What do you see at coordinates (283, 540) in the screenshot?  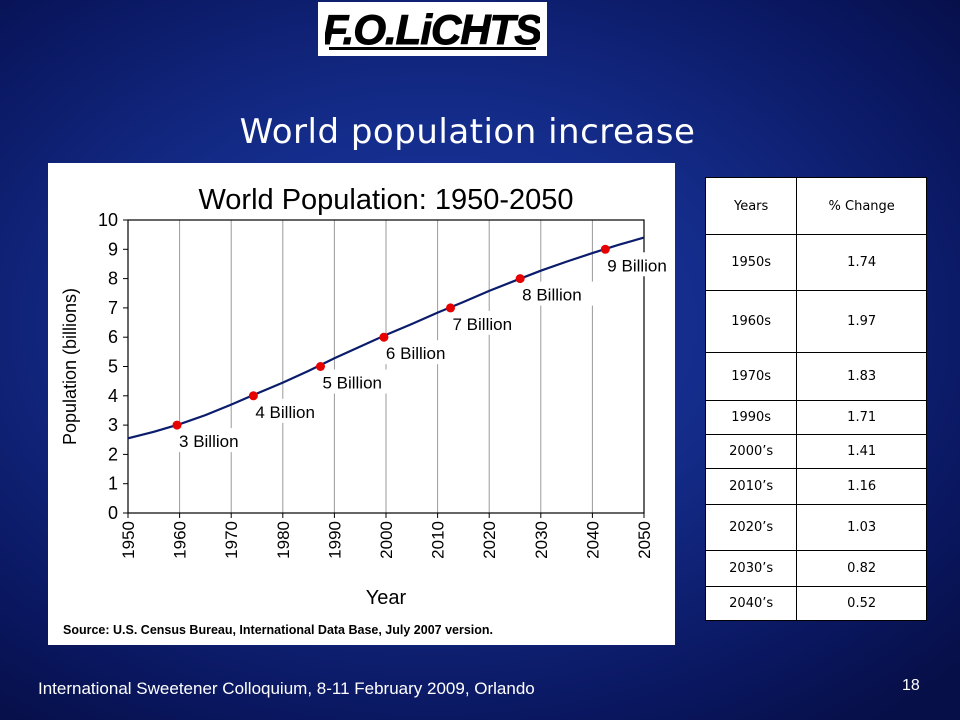 I see `x-tick-label: 1980` at bounding box center [283, 540].